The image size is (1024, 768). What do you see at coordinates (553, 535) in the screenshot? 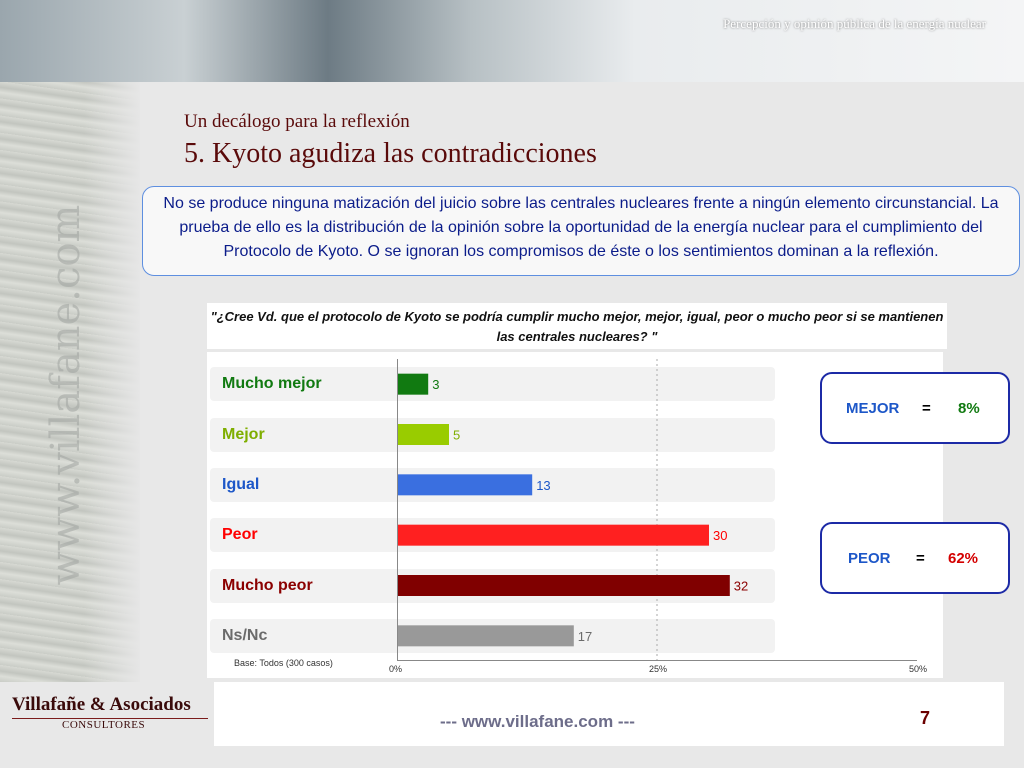
I see `bar-peor` at bounding box center [553, 535].